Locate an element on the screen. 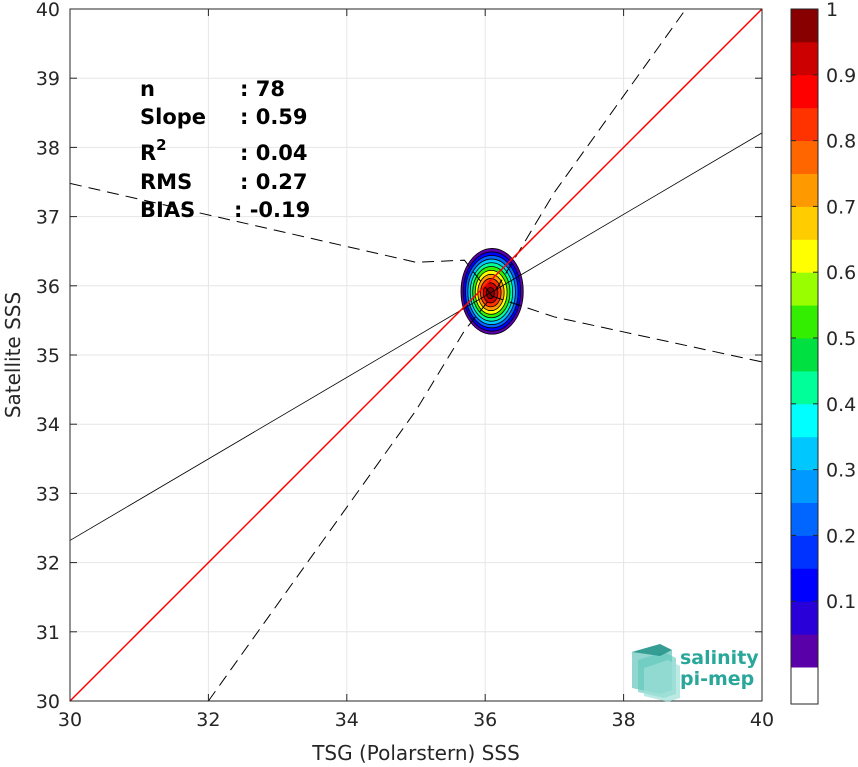  y-tick-label: 38 is located at coordinates (48, 148).